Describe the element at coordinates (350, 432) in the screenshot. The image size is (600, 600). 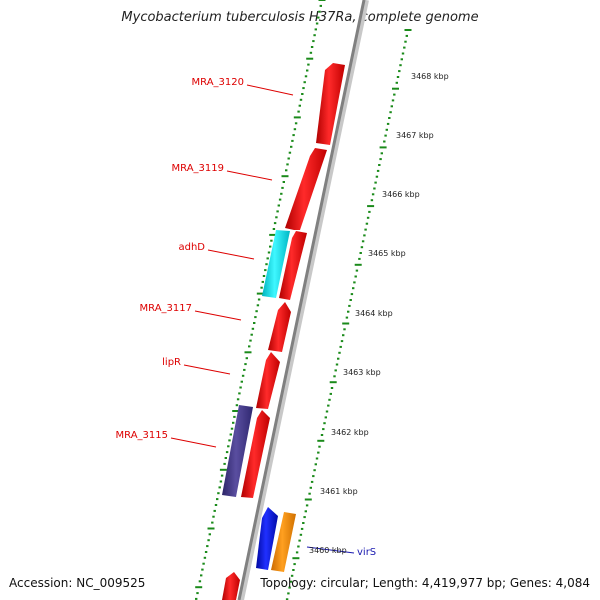
I see `scale-label: 3462 kbp` at that location.